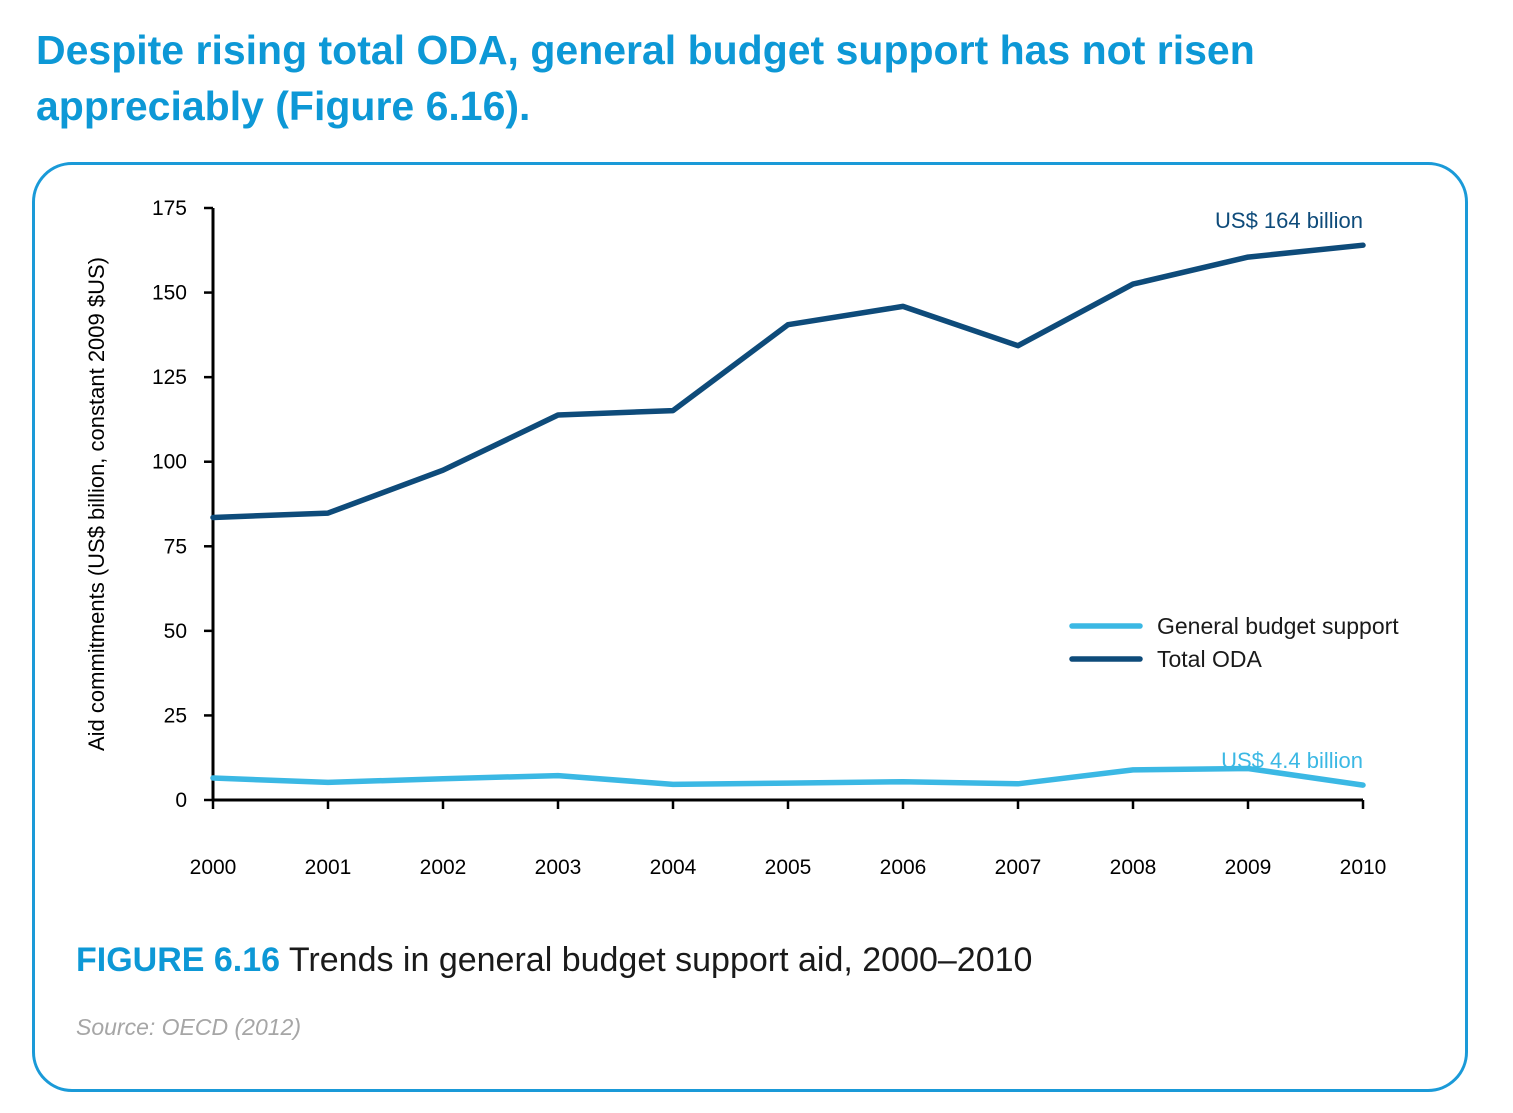  I want to click on series-line-general-budget-support, so click(788, 776).